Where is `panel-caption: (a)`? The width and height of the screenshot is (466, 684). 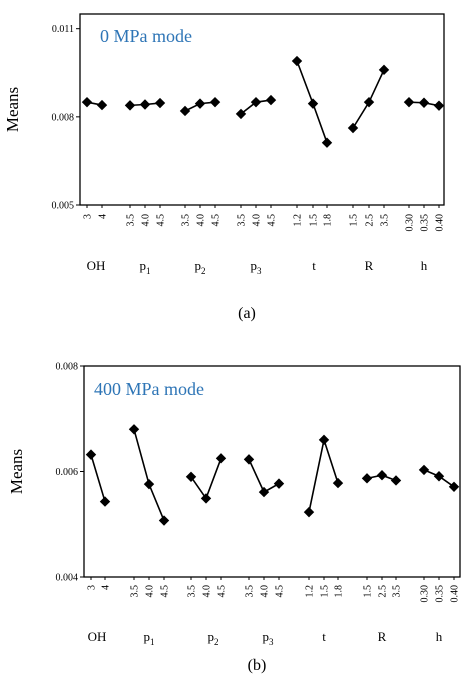 panel-caption: (a) is located at coordinates (247, 313).